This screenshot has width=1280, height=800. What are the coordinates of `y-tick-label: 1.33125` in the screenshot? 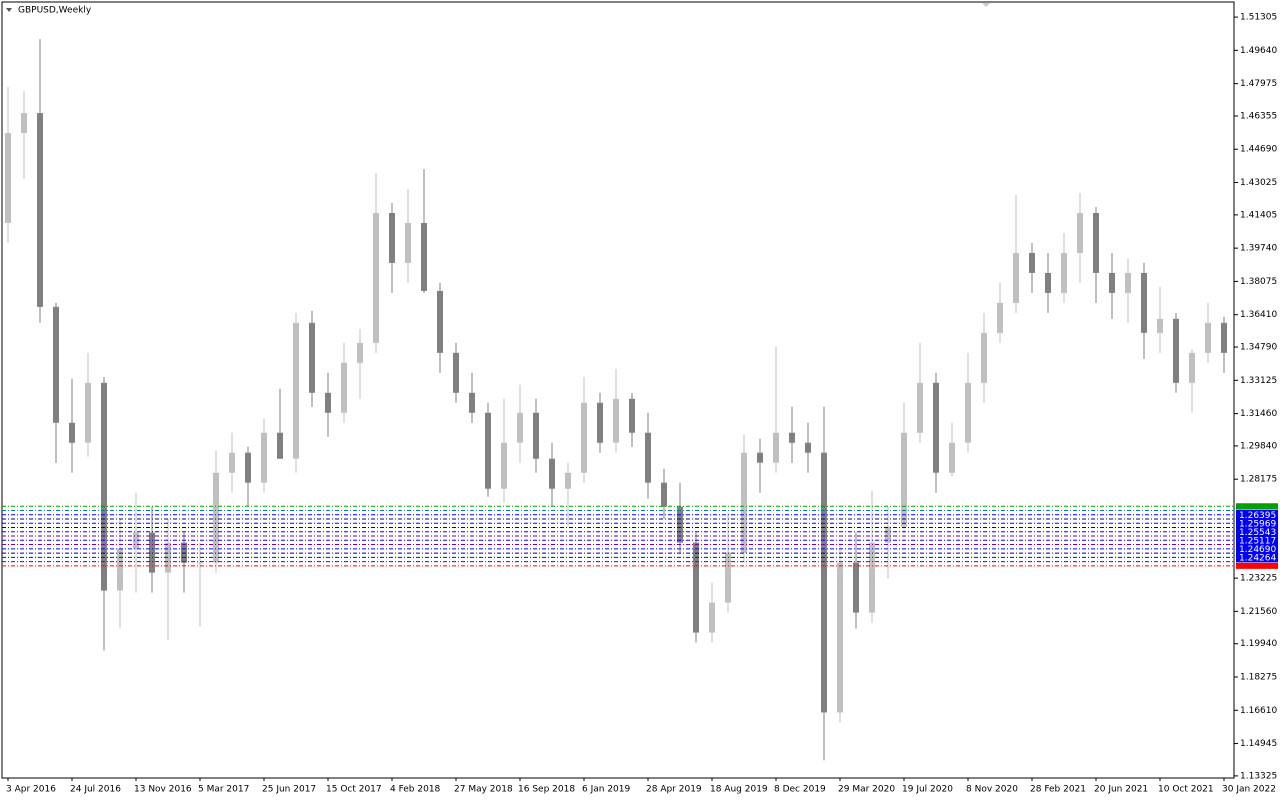 It's located at (1258, 381).